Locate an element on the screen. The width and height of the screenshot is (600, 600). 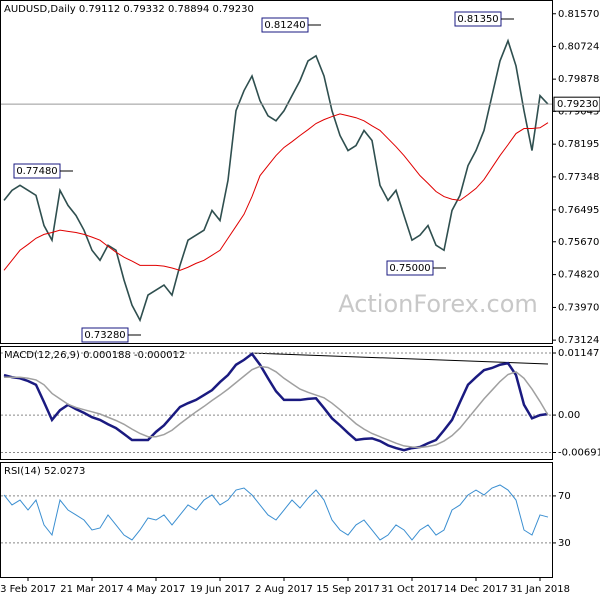
y-tick-label: 0.74820 is located at coordinates (578, 275).